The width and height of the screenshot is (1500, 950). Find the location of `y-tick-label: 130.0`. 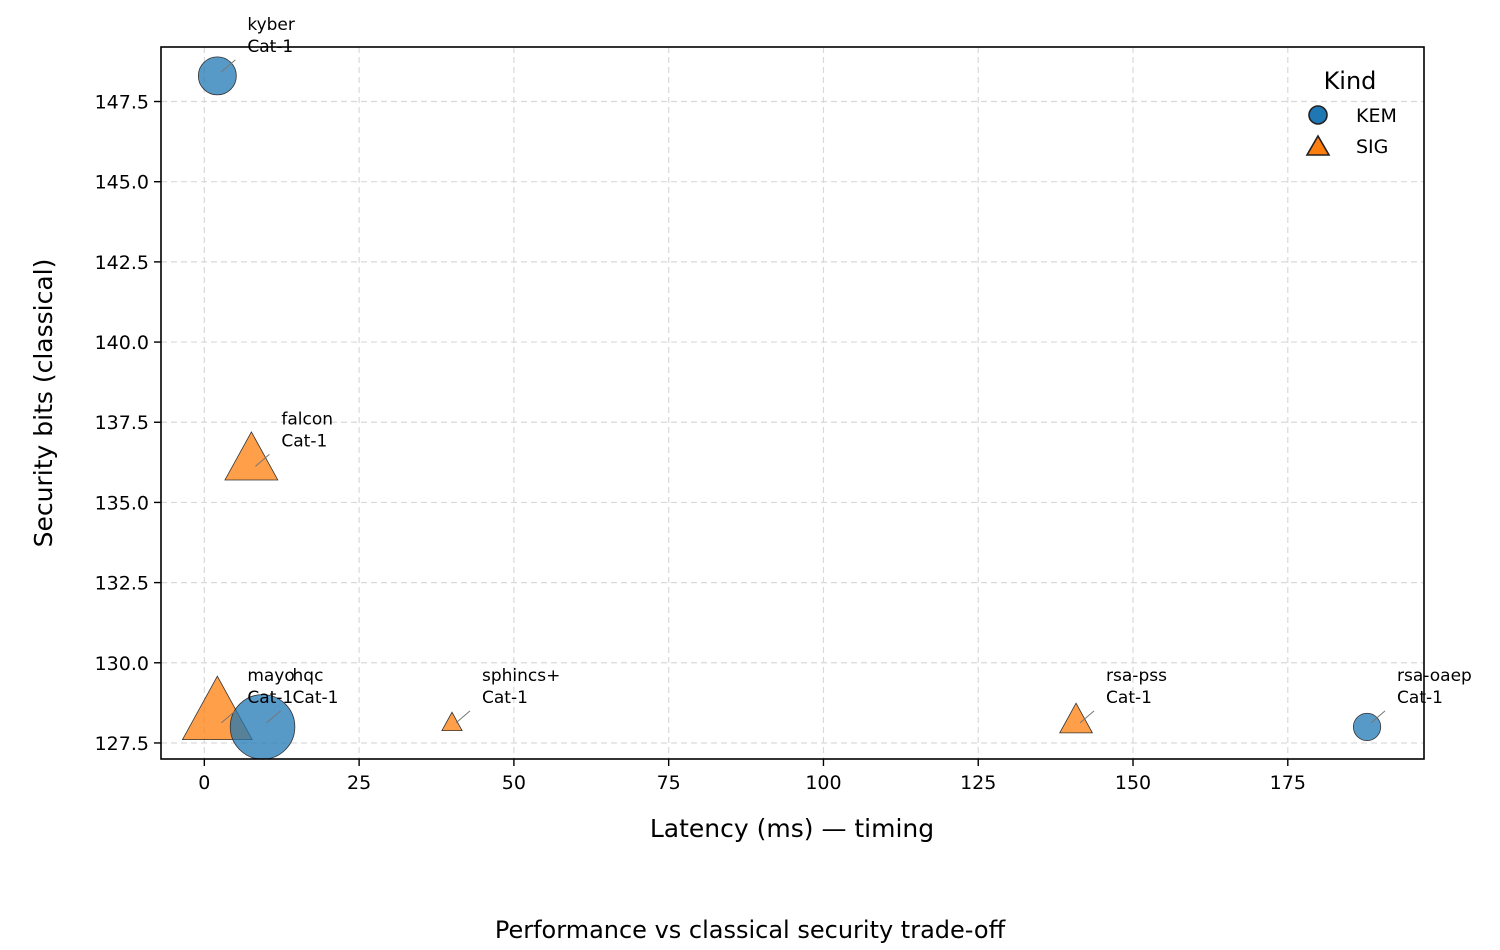

y-tick-label: 130.0 is located at coordinates (122, 664).